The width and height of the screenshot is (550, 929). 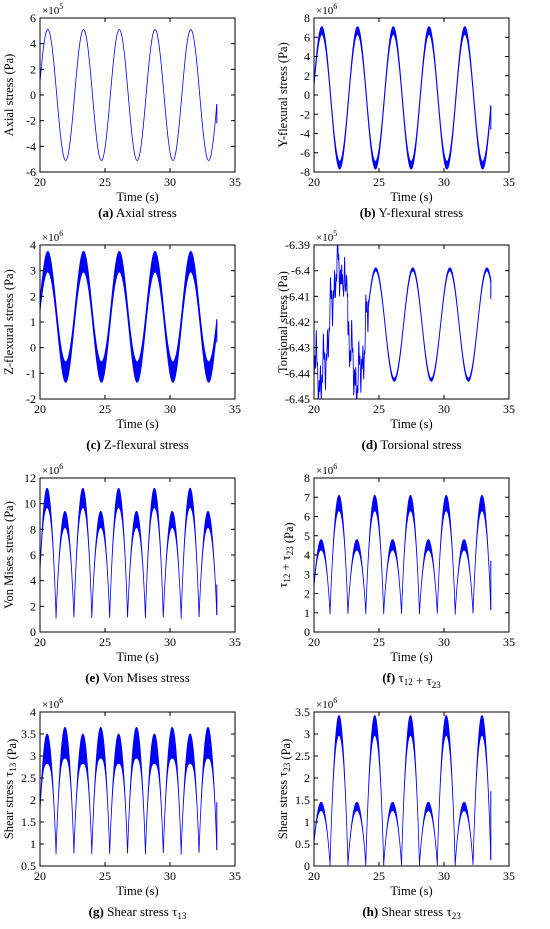 I want to click on panel-caption-text: Z-flexural stress, so click(x=146, y=444).